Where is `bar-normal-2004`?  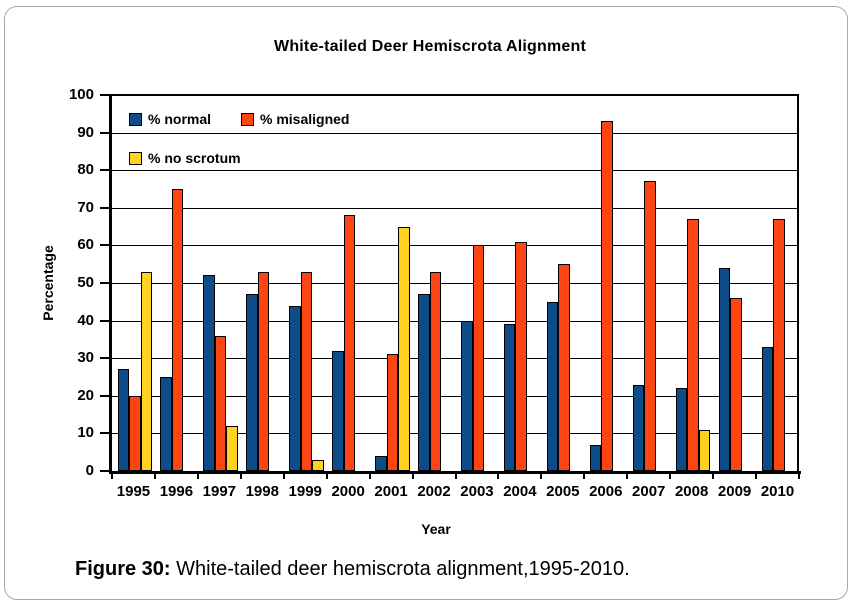 bar-normal-2004 is located at coordinates (509, 397).